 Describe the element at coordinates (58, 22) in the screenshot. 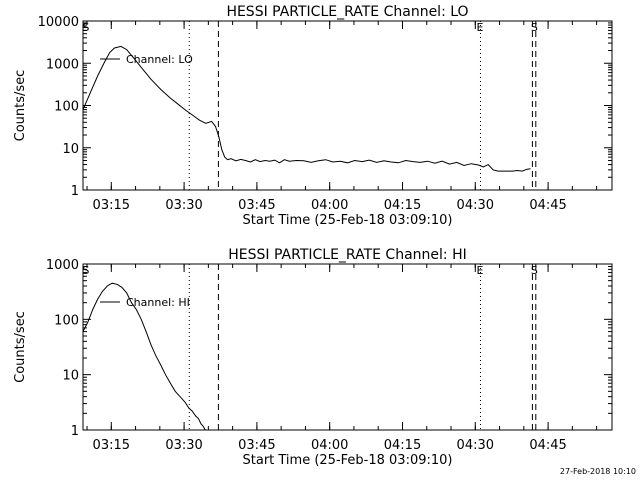

I see `y-tick-label: 10000` at that location.